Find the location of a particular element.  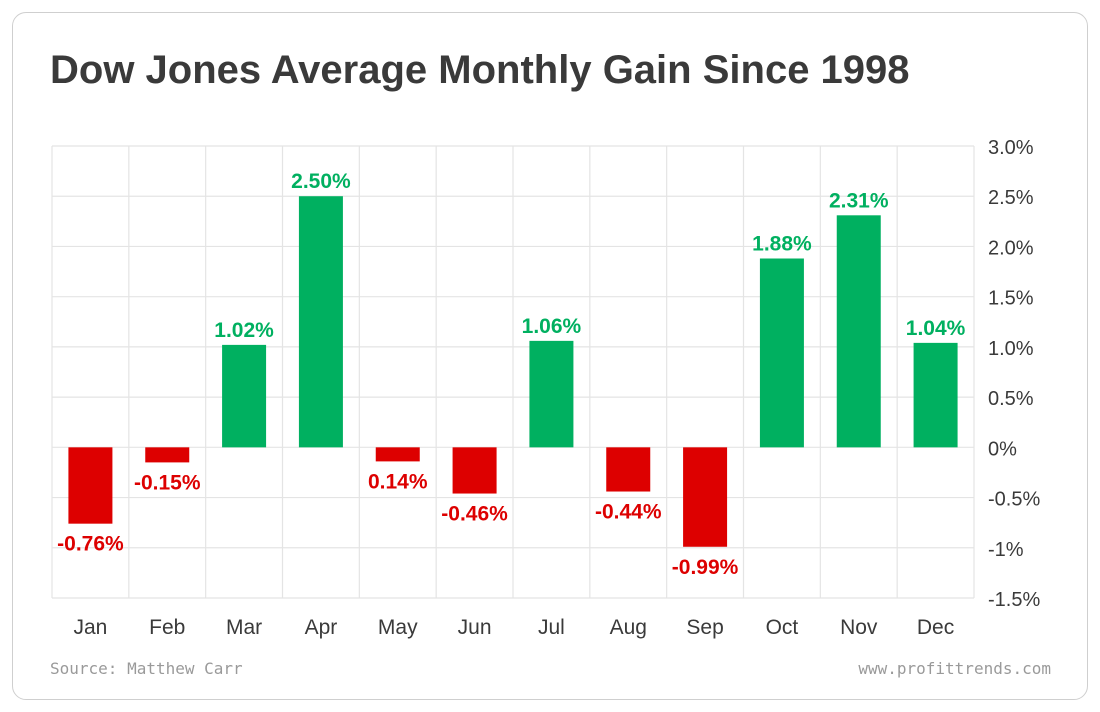

source-note: Source: Matthew Carr is located at coordinates (146, 668).